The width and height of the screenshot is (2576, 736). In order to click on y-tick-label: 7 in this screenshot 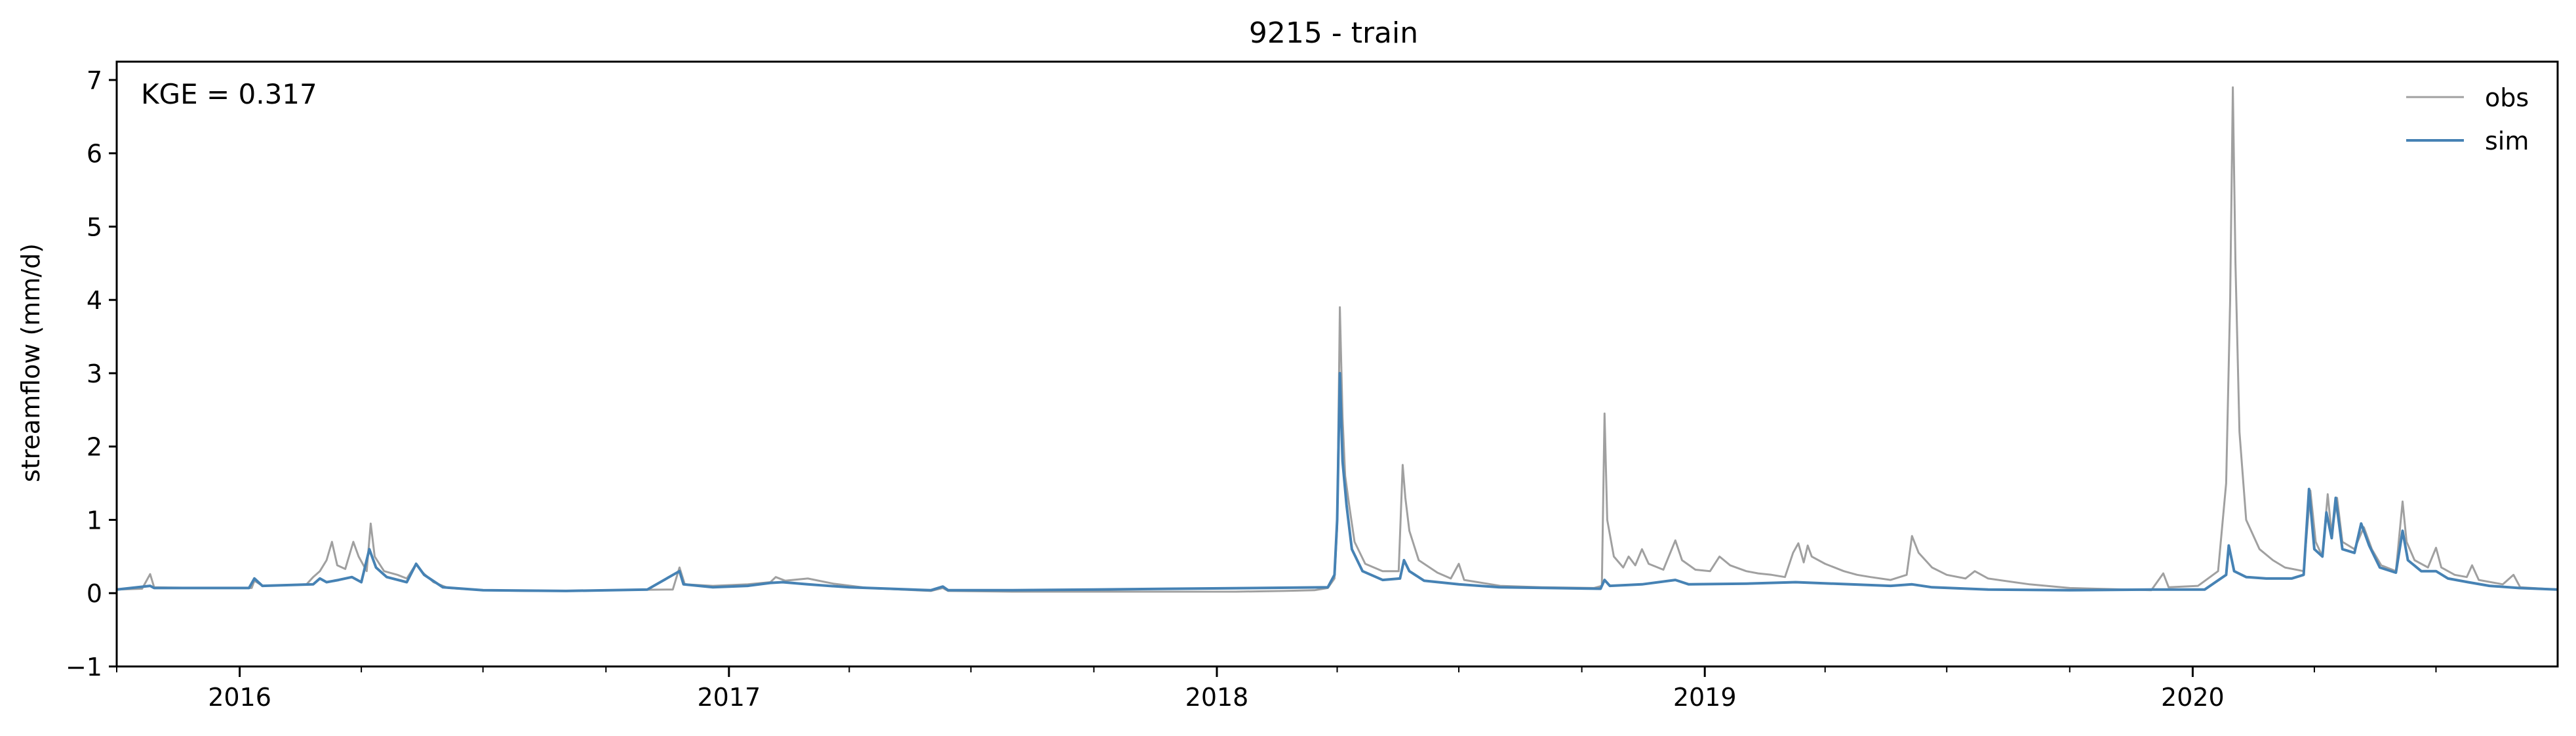, I will do `click(94, 80)`.